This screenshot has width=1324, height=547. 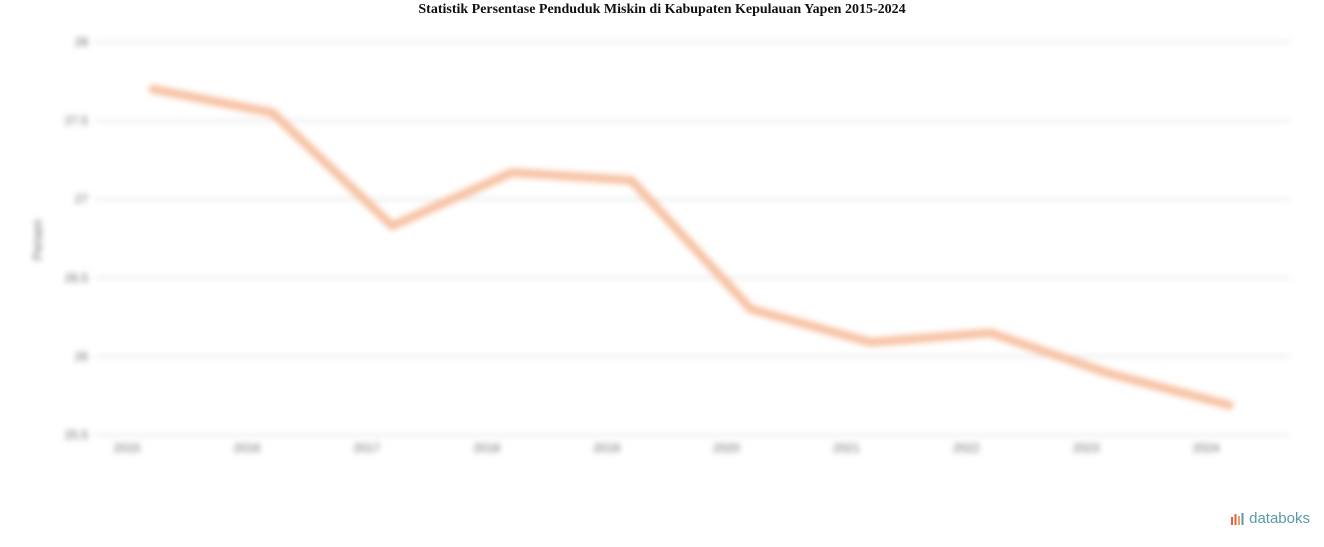 What do you see at coordinates (726, 448) in the screenshot?
I see `x-tick-label: 2020` at bounding box center [726, 448].